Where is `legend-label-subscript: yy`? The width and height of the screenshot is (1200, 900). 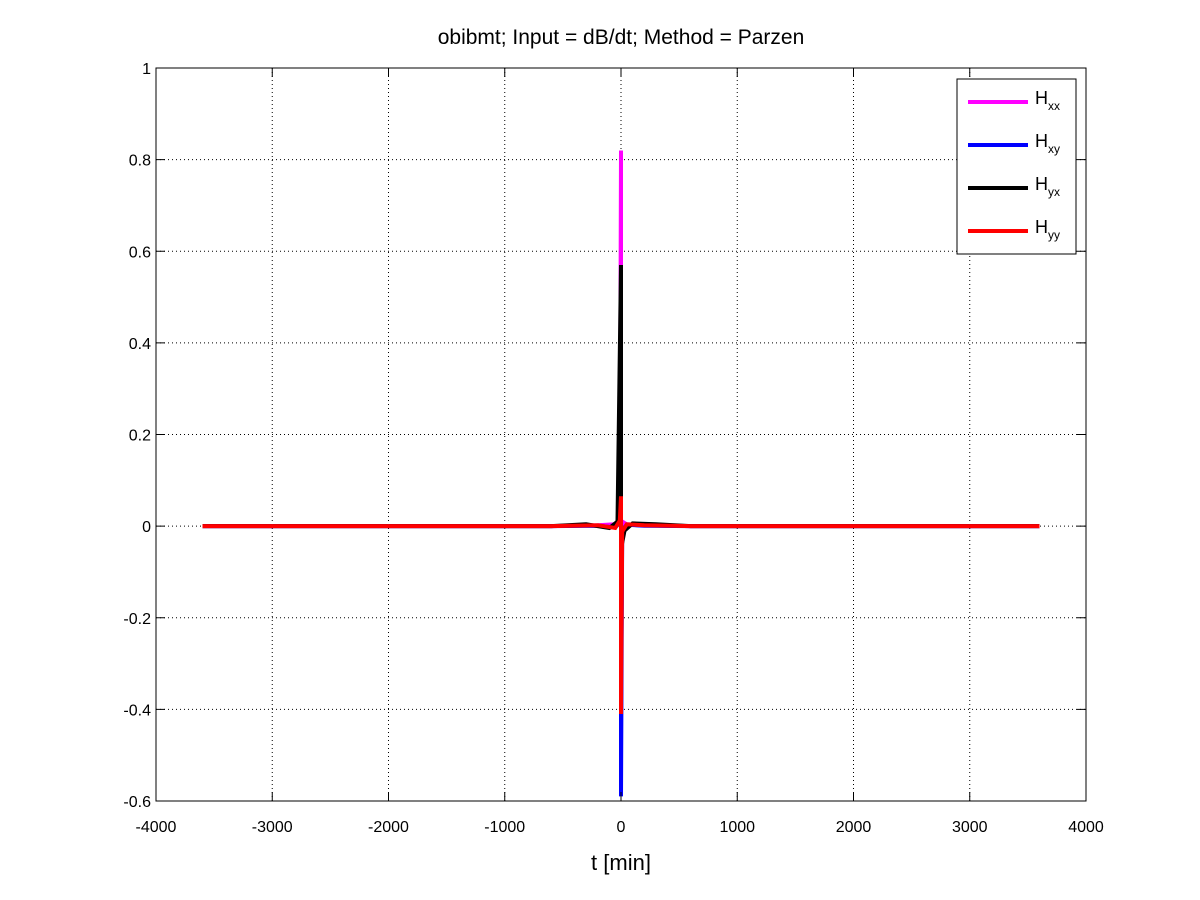 legend-label-subscript: yy is located at coordinates (1054, 235).